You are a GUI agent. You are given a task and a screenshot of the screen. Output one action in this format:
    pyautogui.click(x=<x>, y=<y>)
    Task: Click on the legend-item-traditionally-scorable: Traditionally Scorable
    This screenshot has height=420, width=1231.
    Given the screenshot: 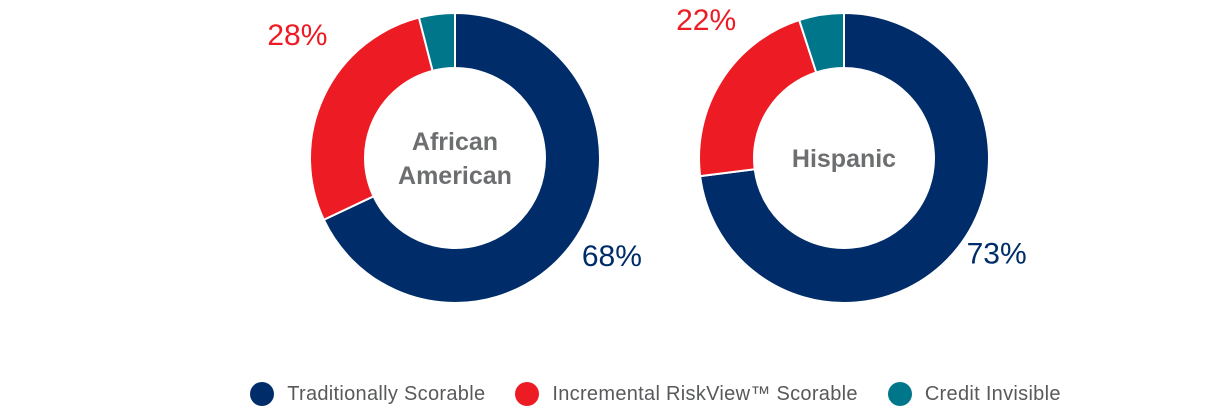 What is the action you would take?
    pyautogui.click(x=367, y=394)
    